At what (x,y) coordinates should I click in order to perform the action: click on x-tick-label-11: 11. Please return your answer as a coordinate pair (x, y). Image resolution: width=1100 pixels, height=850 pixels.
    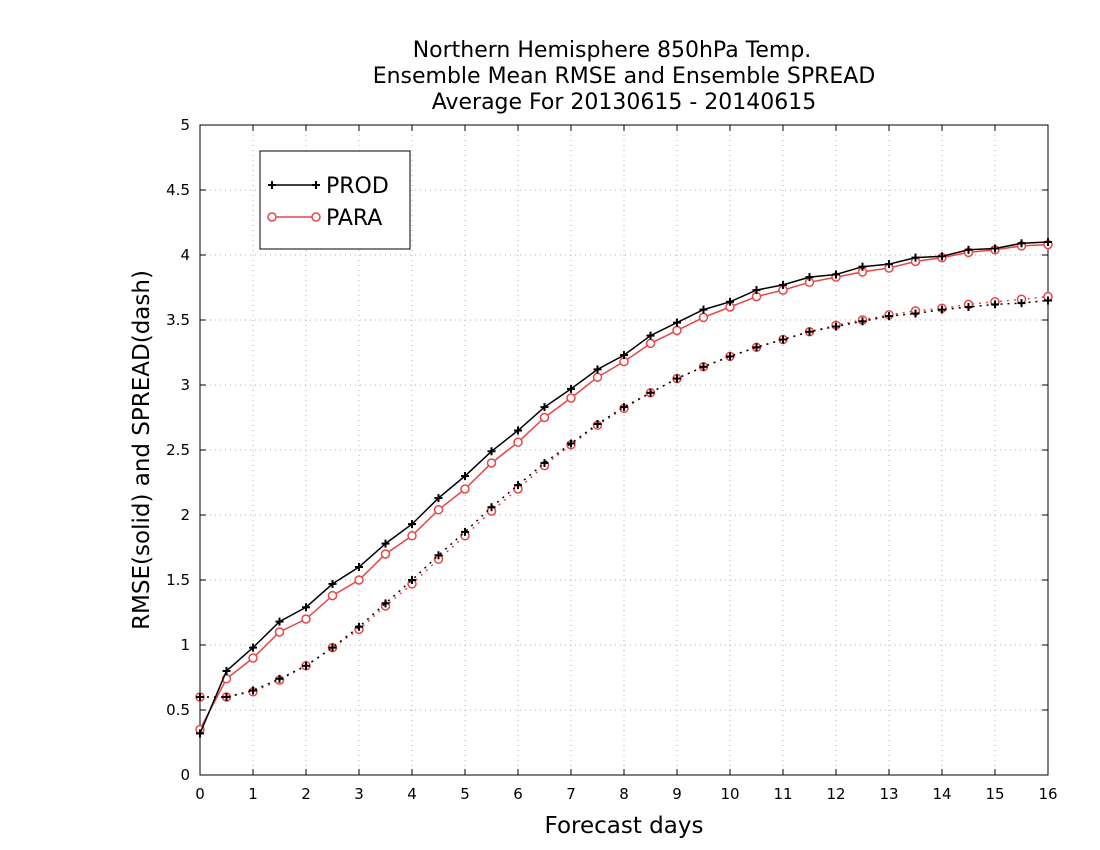
    Looking at the image, I should click on (782, 794).